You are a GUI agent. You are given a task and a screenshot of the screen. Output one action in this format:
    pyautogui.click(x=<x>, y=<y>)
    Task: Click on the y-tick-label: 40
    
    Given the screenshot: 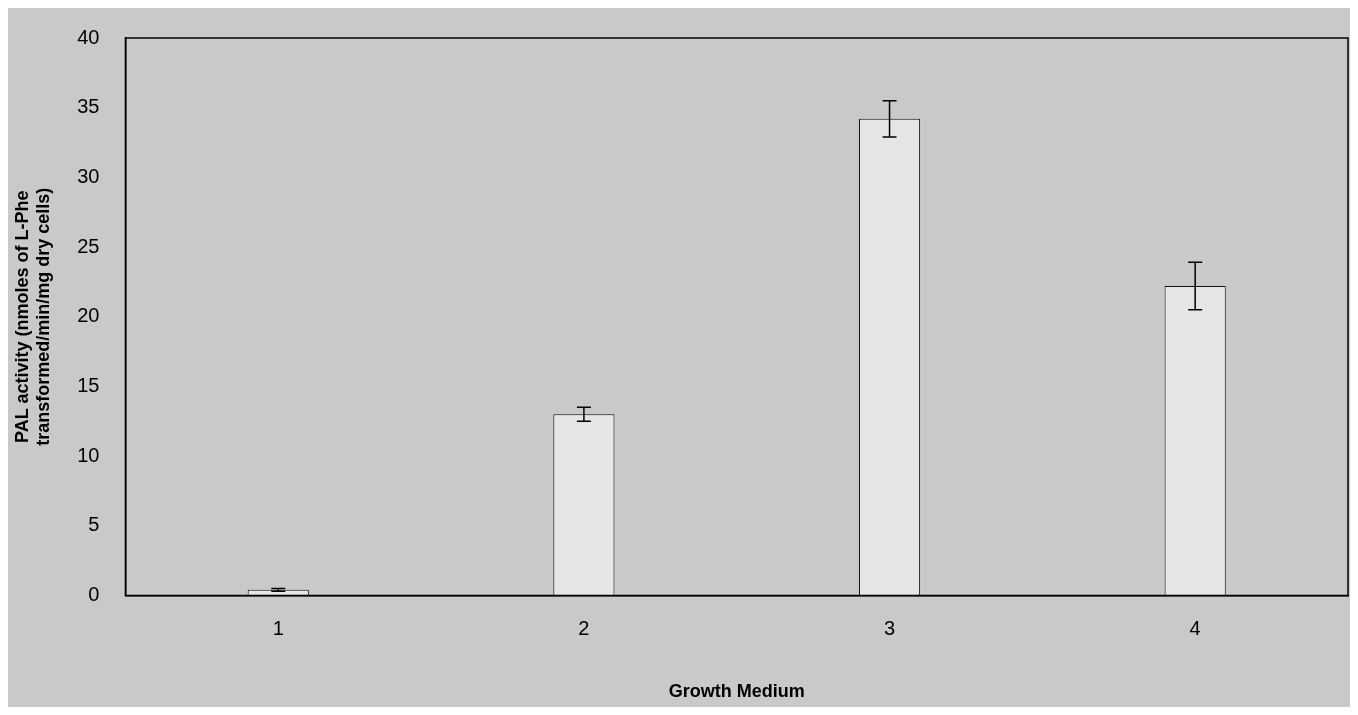 What is the action you would take?
    pyautogui.click(x=88, y=36)
    